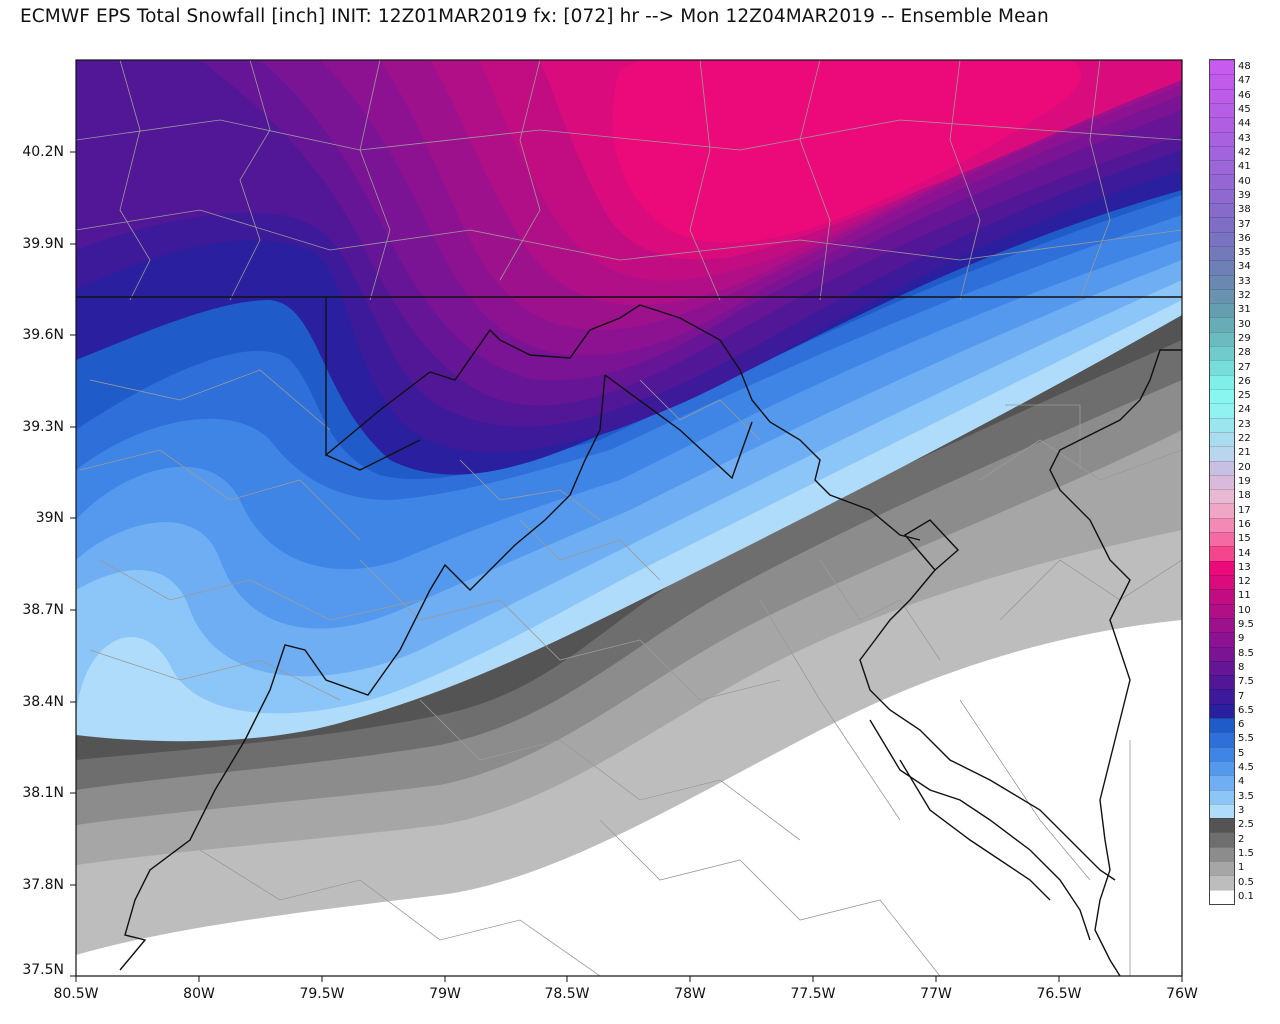 The image size is (1280, 1024). Describe the element at coordinates (1244, 81) in the screenshot. I see `legend-label: 47` at that location.